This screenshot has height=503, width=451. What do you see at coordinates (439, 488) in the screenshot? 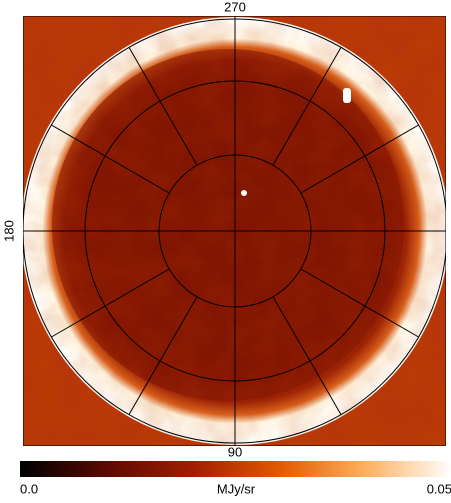
I see `colorbar-tick-label: 0.05` at bounding box center [439, 488].